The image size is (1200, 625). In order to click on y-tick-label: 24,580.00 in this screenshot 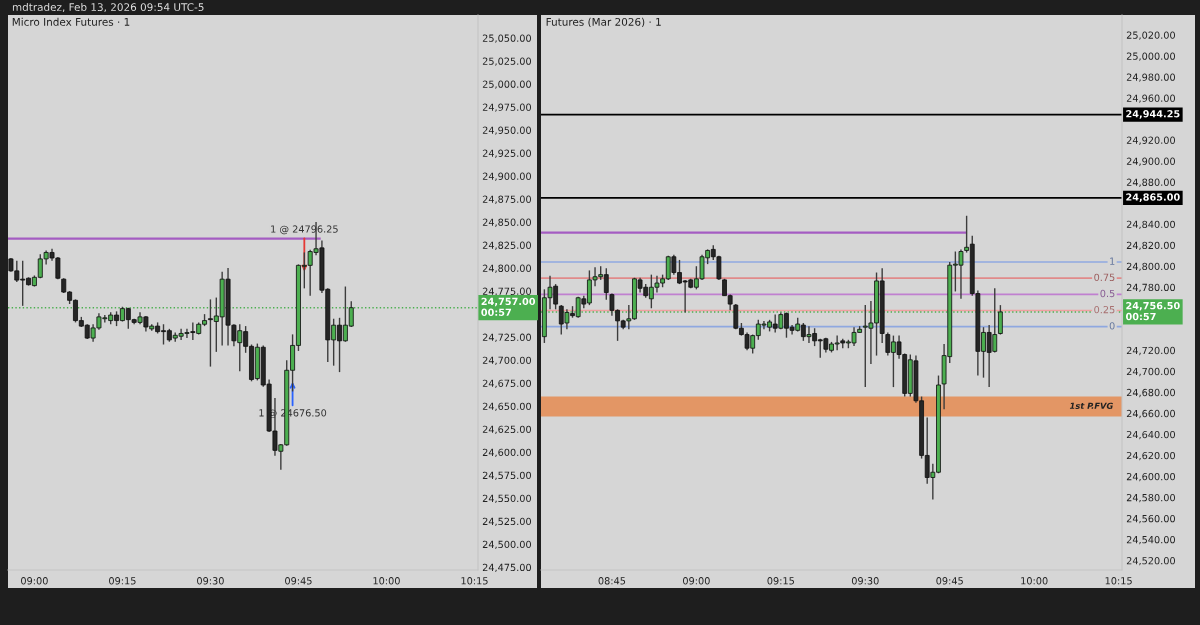, I will do `click(1150, 498)`.